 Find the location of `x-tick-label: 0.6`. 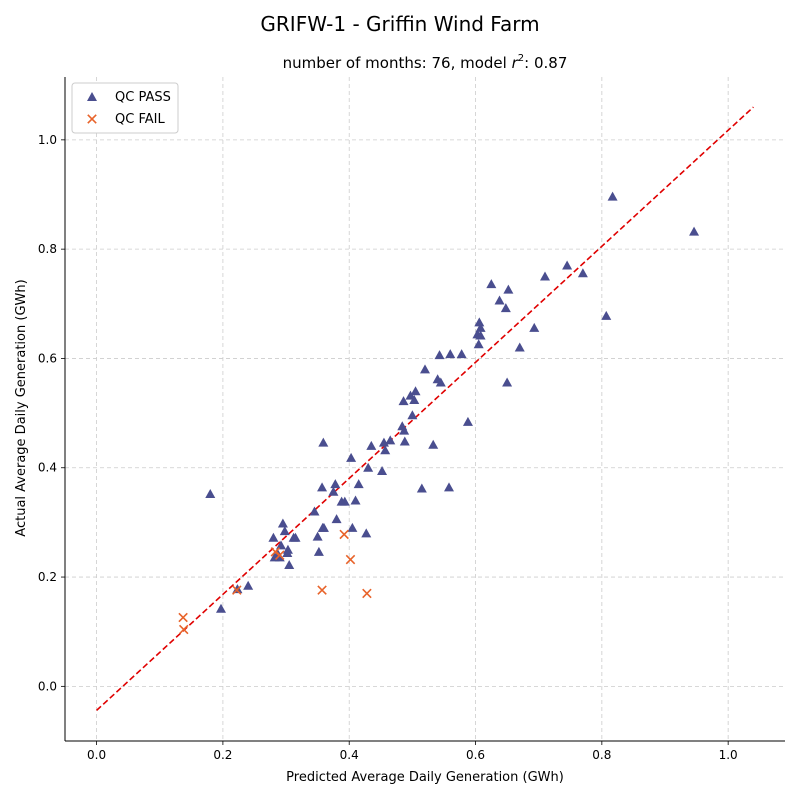

x-tick-label: 0.6 is located at coordinates (475, 755).